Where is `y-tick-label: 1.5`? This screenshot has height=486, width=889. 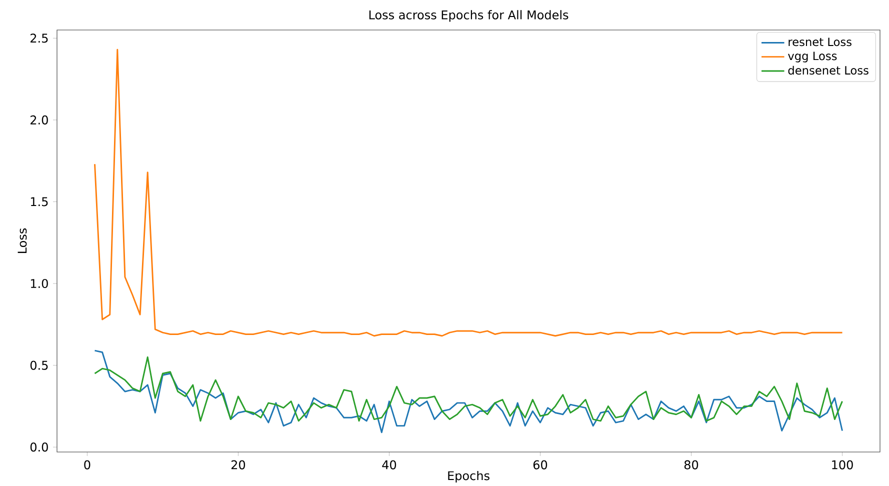 y-tick-label: 1.5 is located at coordinates (39, 201).